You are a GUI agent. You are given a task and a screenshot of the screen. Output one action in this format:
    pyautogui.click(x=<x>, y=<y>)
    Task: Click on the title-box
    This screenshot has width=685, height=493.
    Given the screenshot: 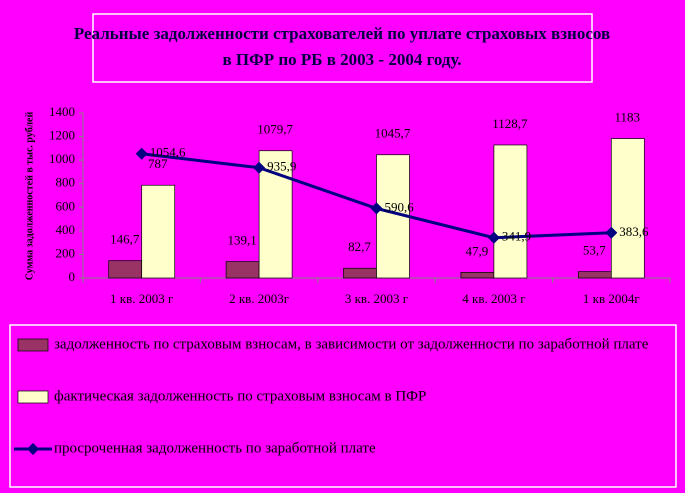 What is the action you would take?
    pyautogui.click(x=342, y=48)
    